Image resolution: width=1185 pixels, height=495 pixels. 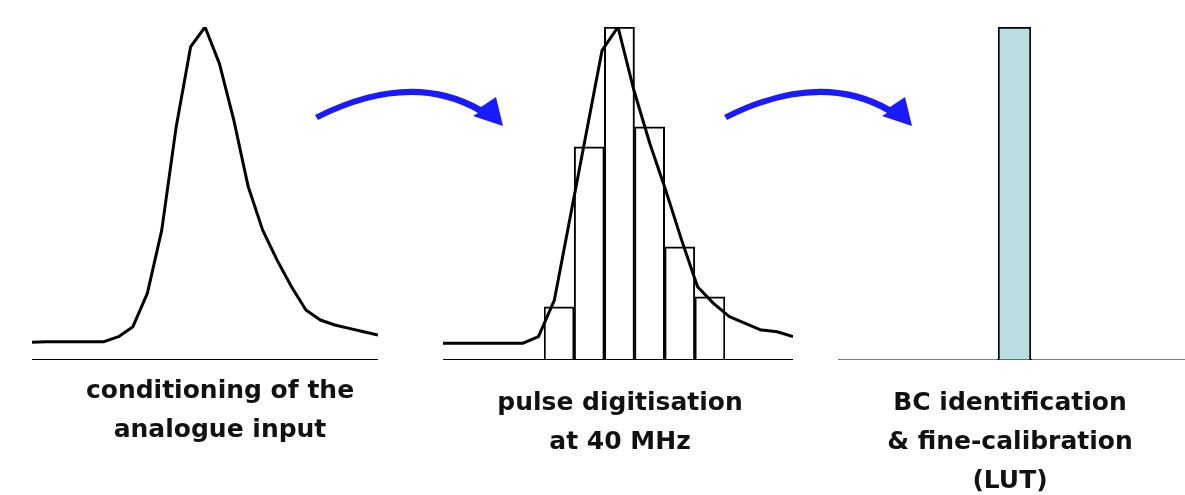 I want to click on x-axis-title: BC identification & fine-calibration (LUT), so click(x=1010, y=440).